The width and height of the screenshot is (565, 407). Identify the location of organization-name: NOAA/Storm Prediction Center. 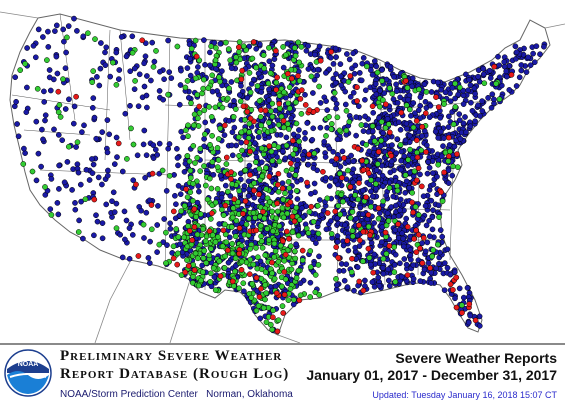
(129, 394).